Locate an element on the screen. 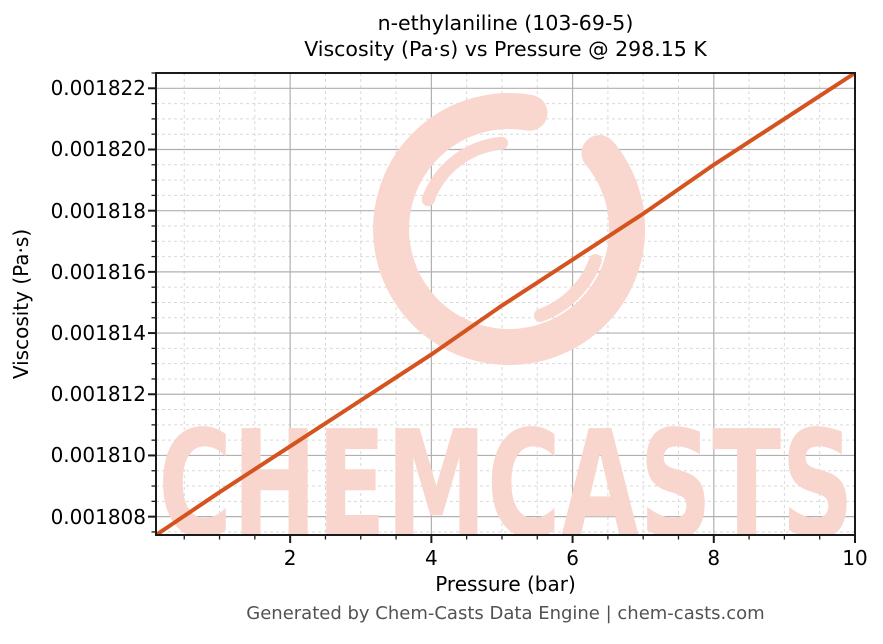  x-axis-label: Pressure (bar) is located at coordinates (505, 584).